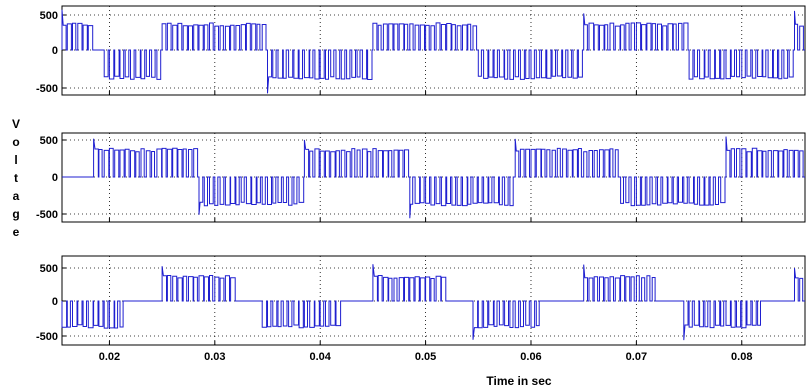 The image size is (807, 390). What do you see at coordinates (16, 196) in the screenshot?
I see `y-axis-title-letter: a` at bounding box center [16, 196].